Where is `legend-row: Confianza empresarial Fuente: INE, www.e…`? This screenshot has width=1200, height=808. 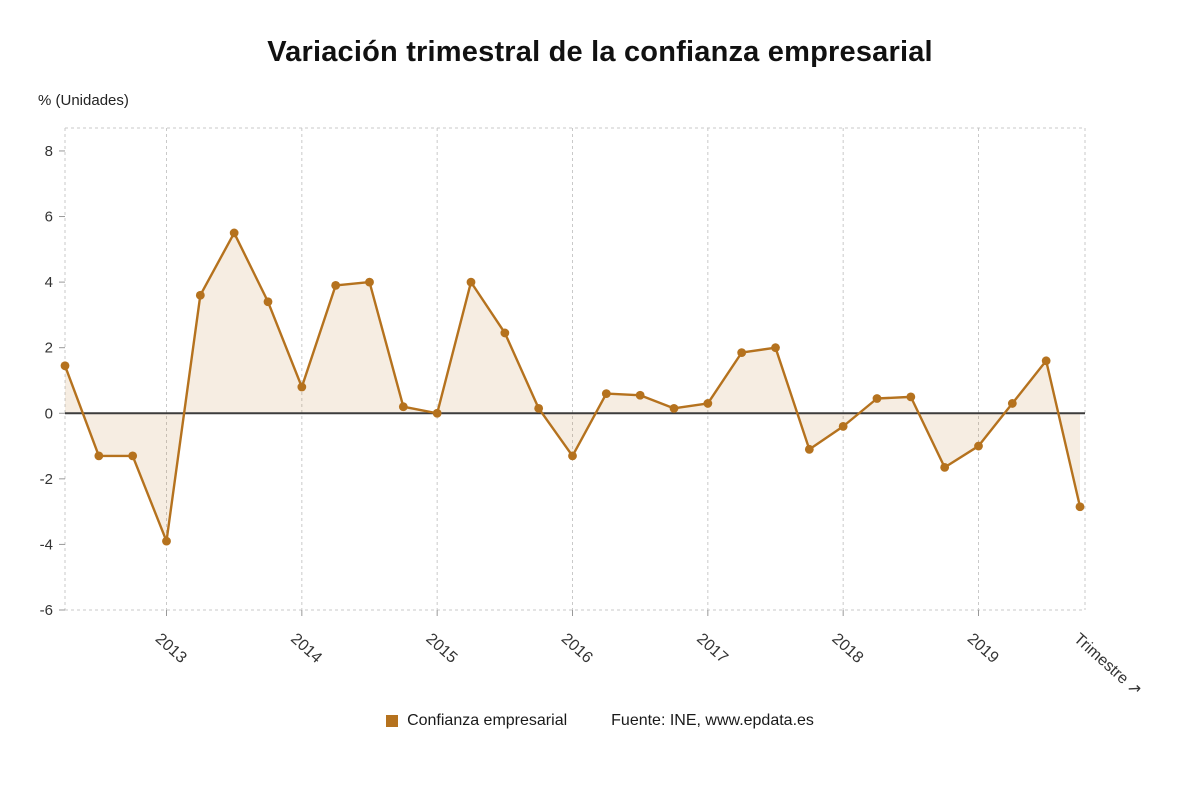 legend-row: Confianza empresarial Fuente: INE, www.e… is located at coordinates (600, 721).